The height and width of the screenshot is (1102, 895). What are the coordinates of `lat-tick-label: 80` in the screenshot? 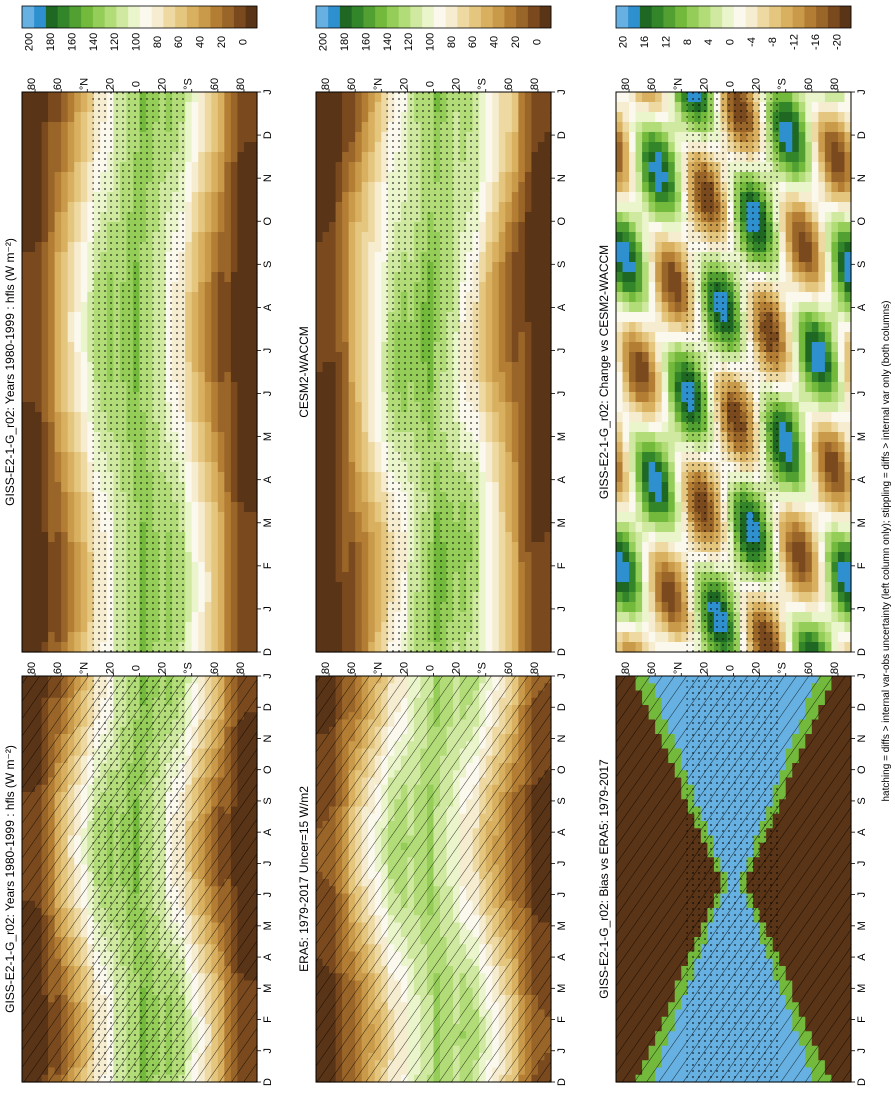 It's located at (241, 668).